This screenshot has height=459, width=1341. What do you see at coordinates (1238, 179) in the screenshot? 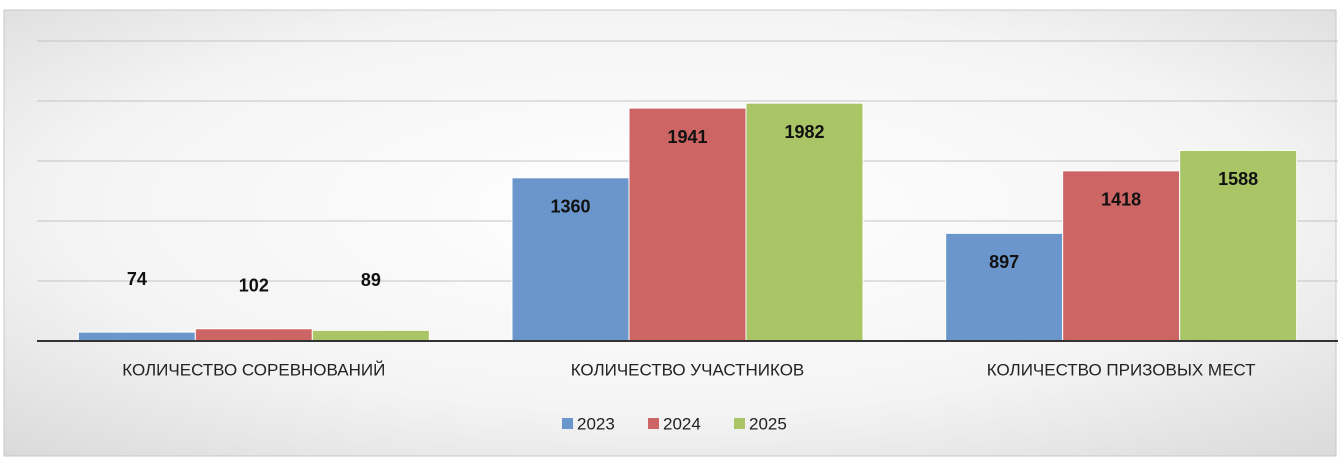
I see `data-label: 1588` at bounding box center [1238, 179].